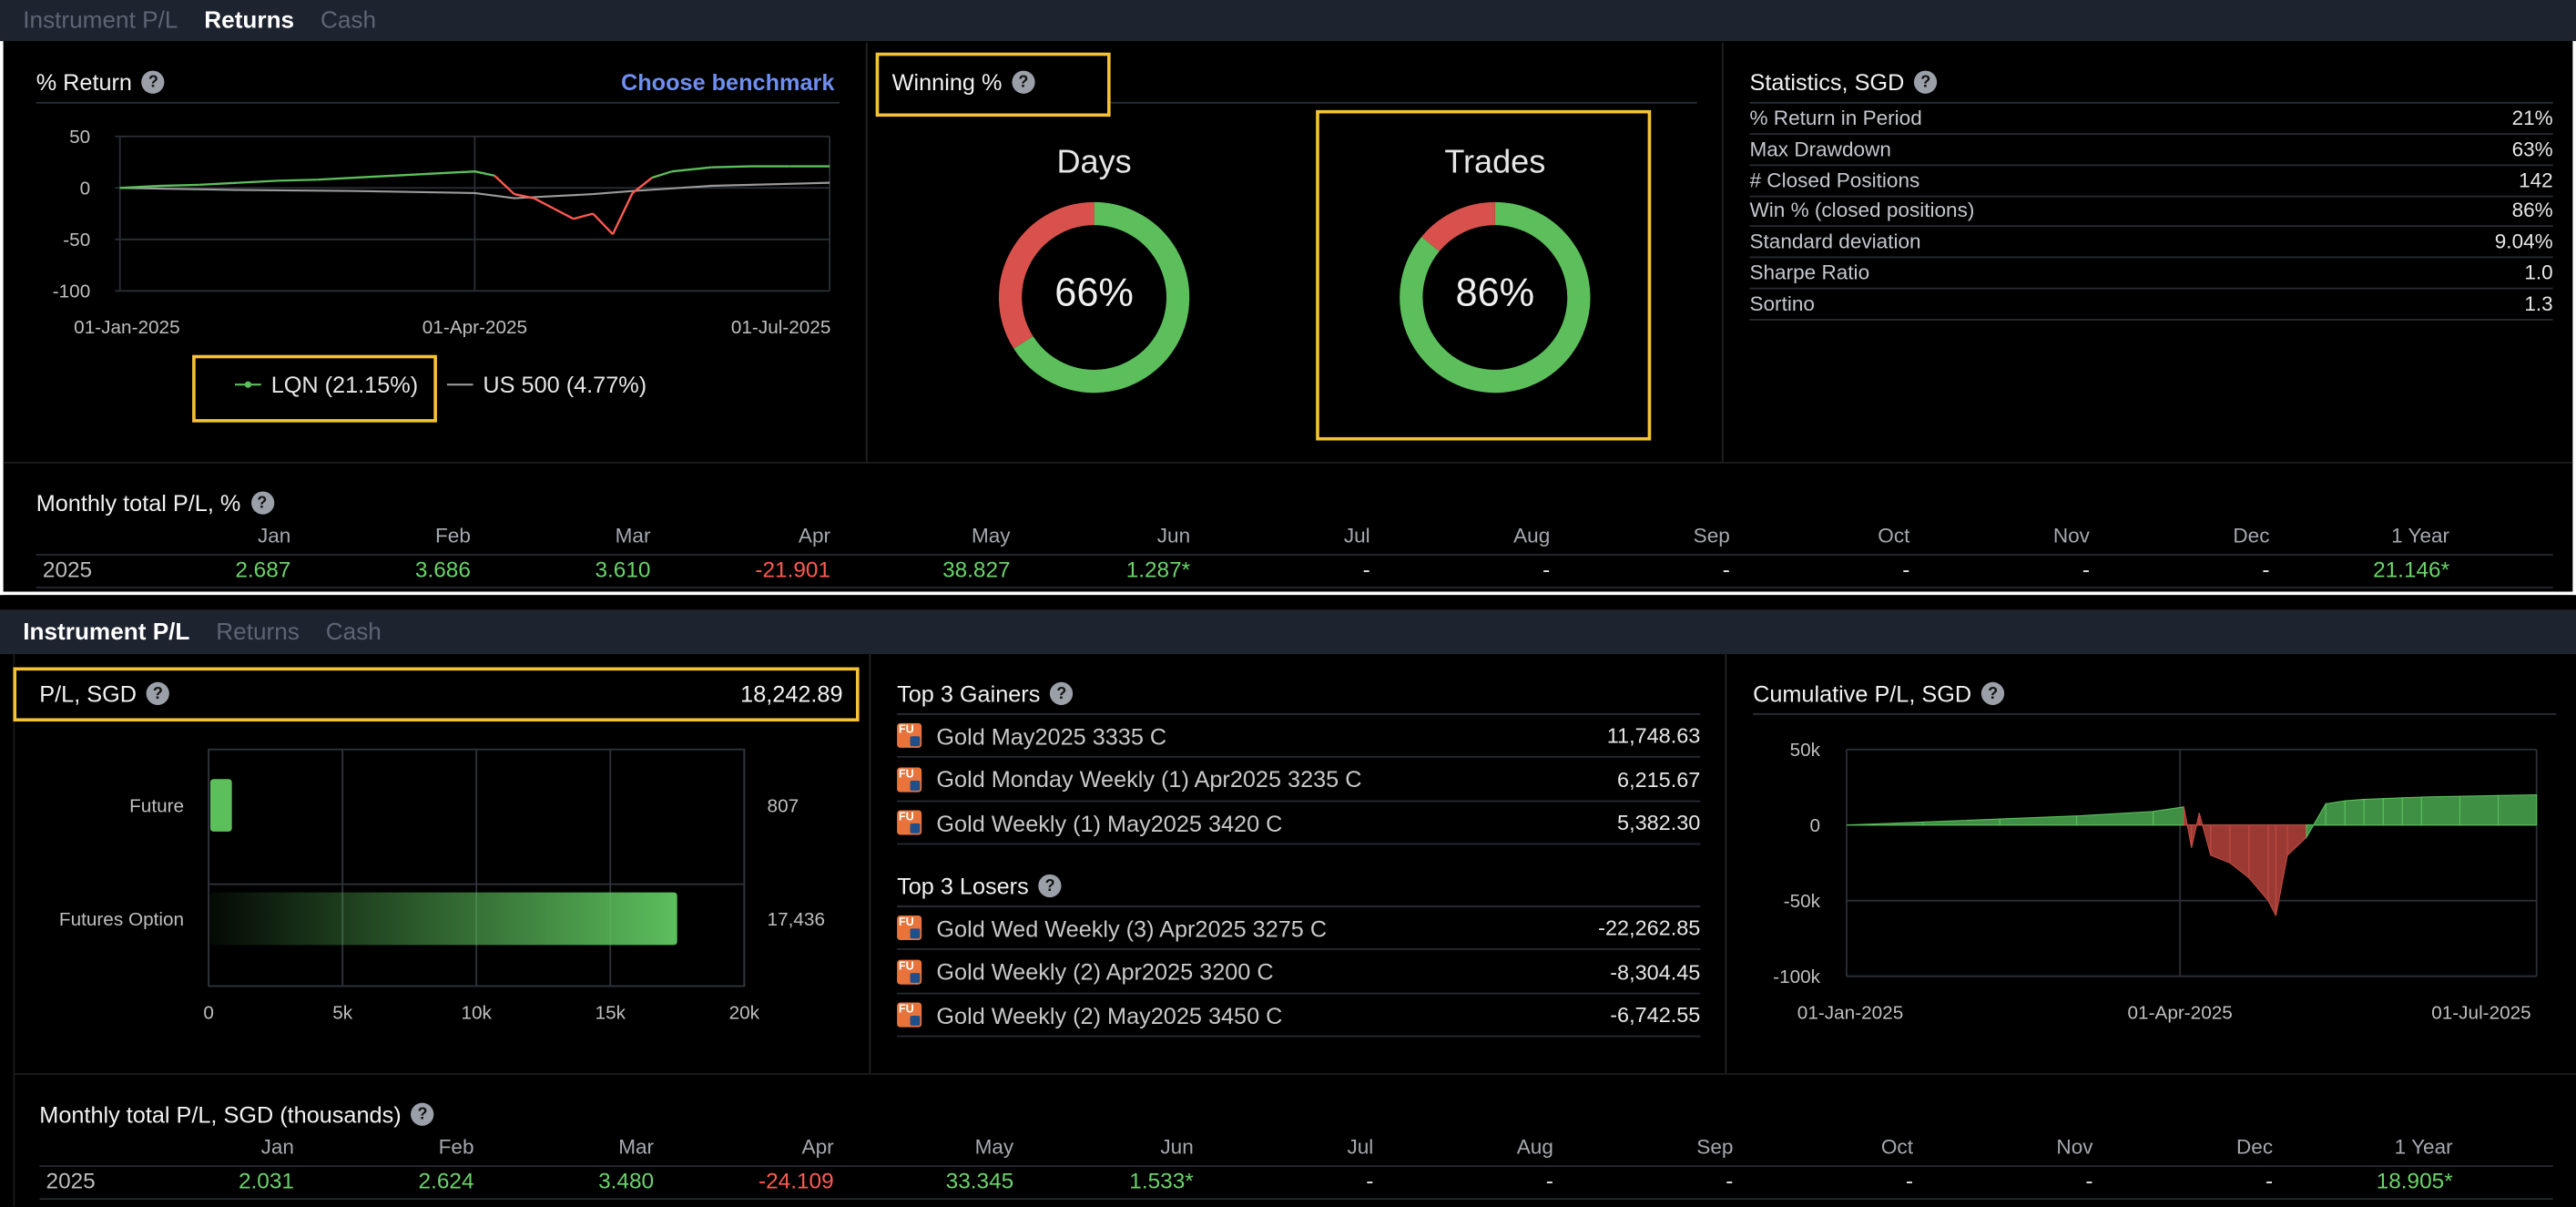 The width and height of the screenshot is (2576, 1207). Describe the element at coordinates (611, 1013) in the screenshot. I see `x-tick-label: 15k` at that location.